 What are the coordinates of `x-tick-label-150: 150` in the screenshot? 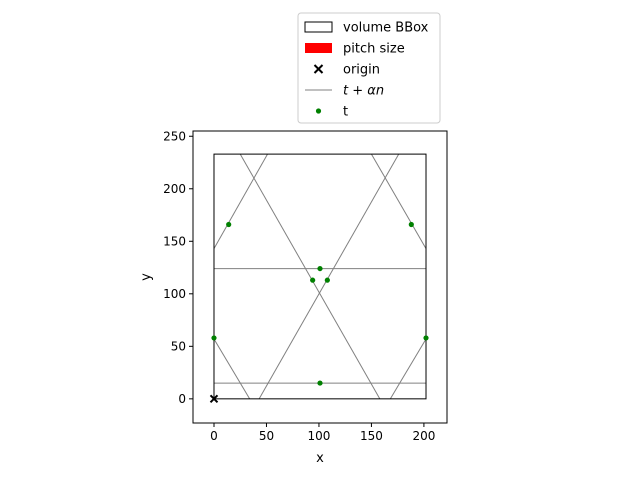 It's located at (371, 436).